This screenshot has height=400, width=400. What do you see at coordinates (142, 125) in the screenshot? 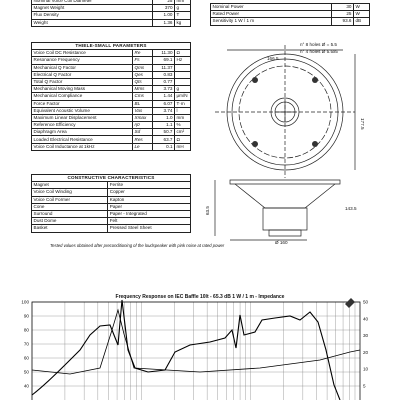
I see `table-cell: η0` at bounding box center [142, 125].